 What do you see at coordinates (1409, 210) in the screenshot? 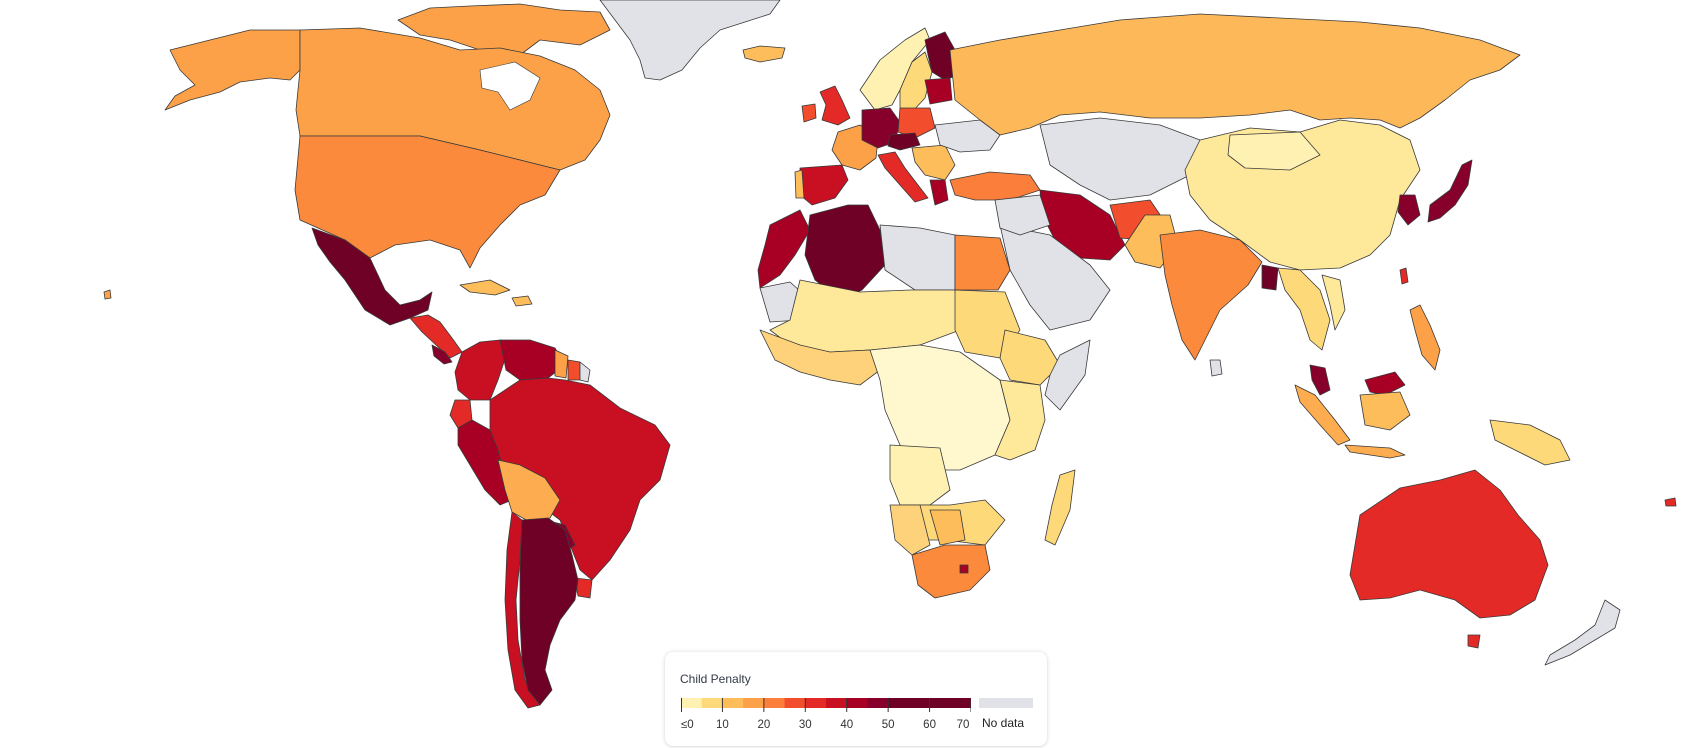
I see `country-korea` at bounding box center [1409, 210].